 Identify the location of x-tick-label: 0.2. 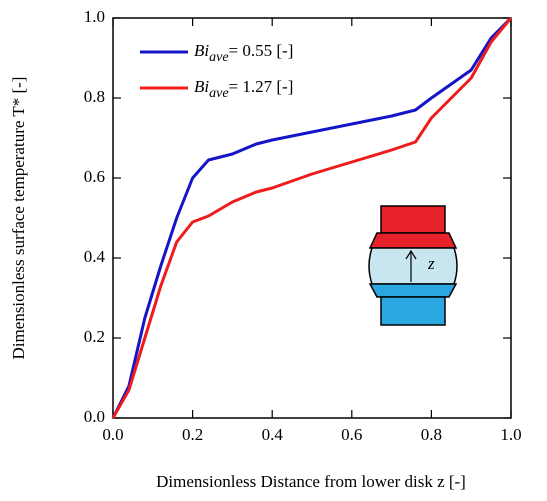
(192, 434).